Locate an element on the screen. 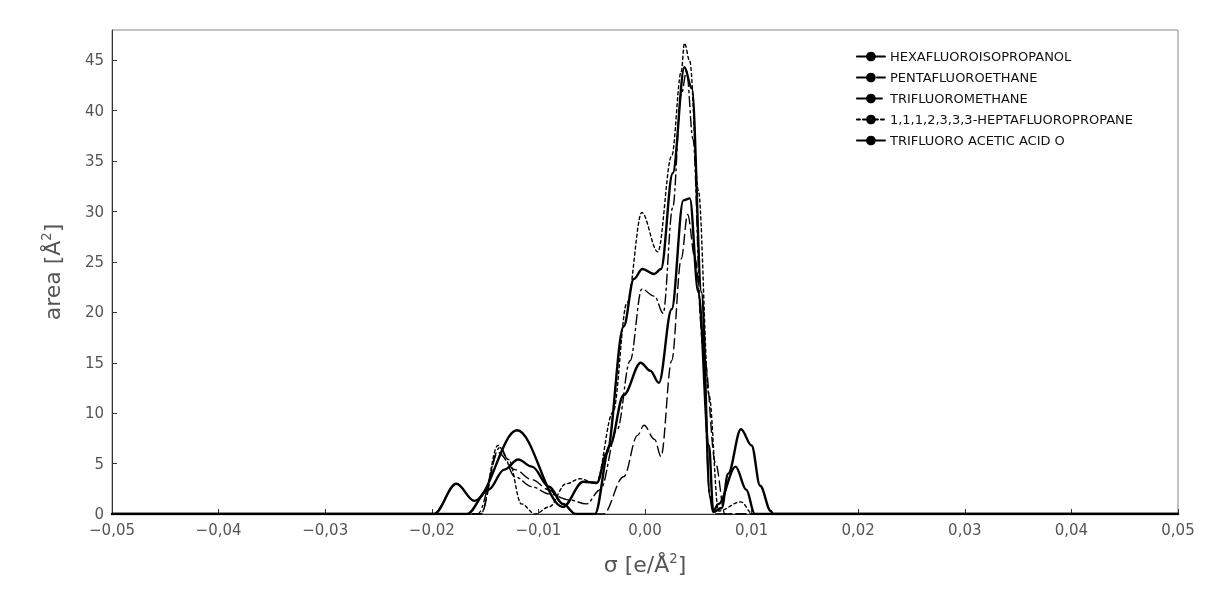 Image resolution: width=1208 pixels, height=596 pixels. y-tick-label: 40 is located at coordinates (94, 110).